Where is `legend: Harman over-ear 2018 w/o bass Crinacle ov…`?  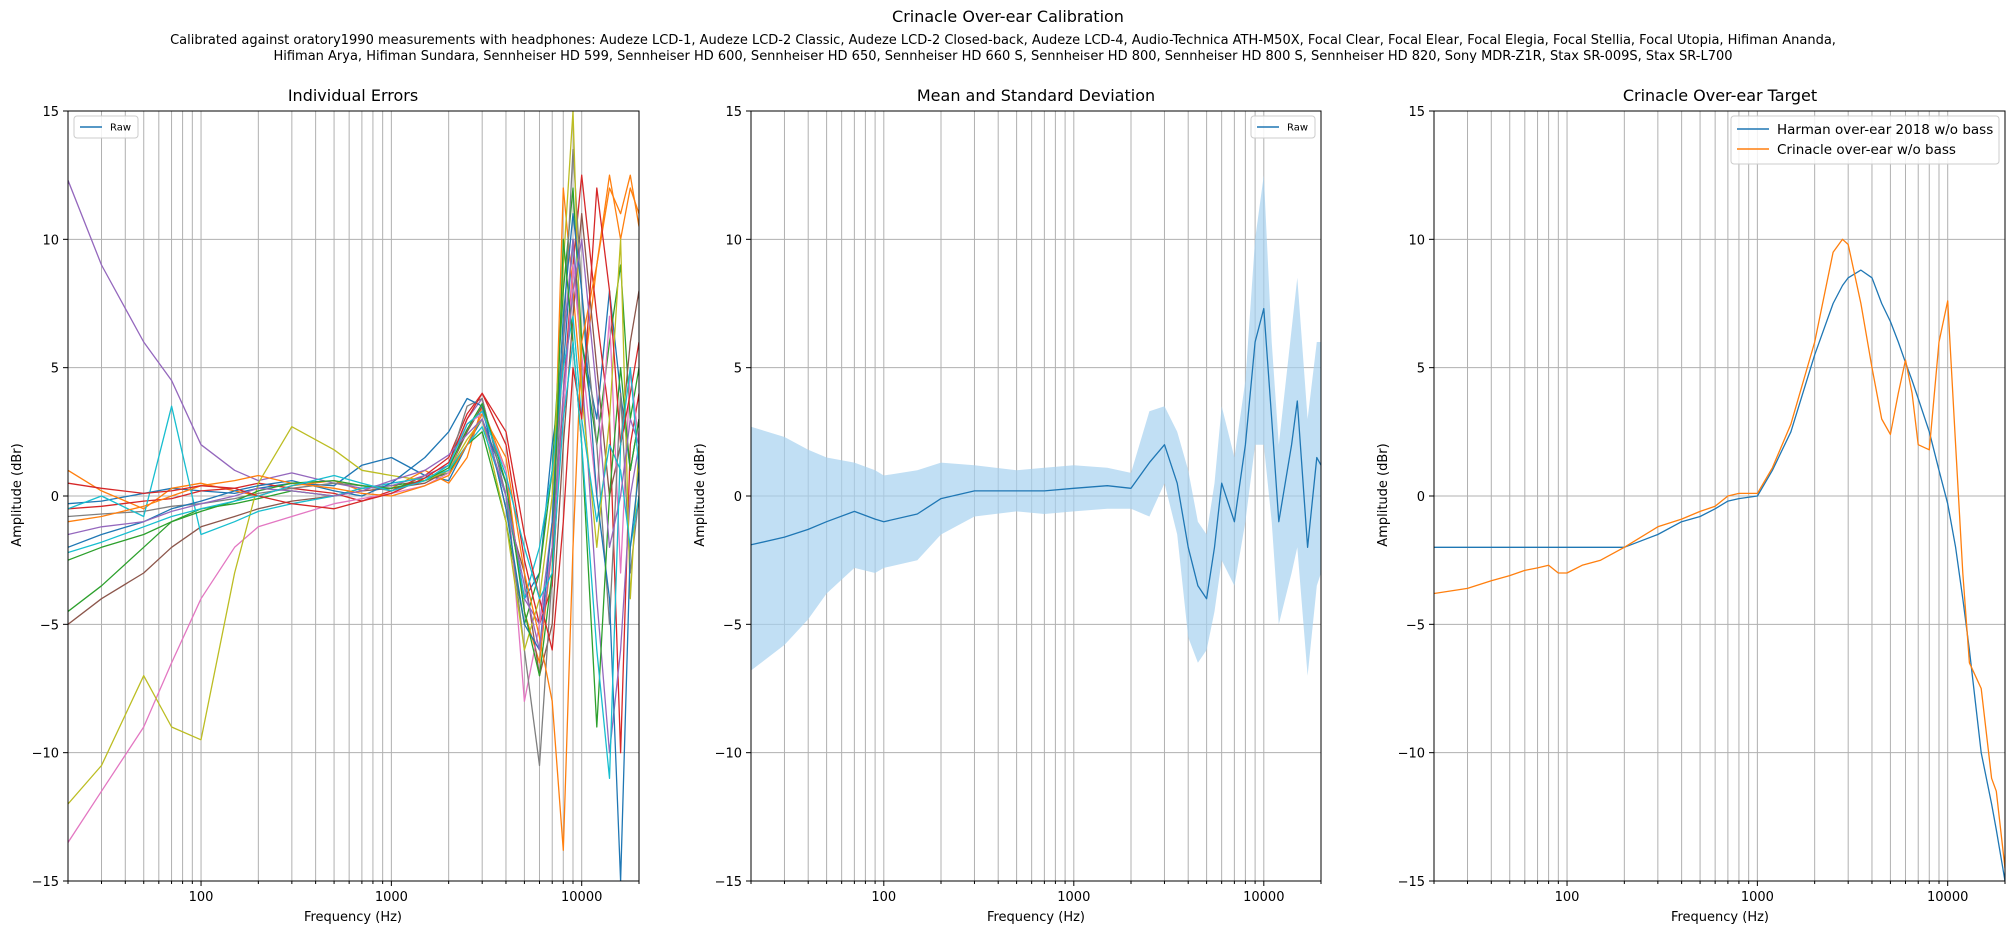 legend: Harman over-ear 2018 w/o bass Crinacle ov… is located at coordinates (1865, 140).